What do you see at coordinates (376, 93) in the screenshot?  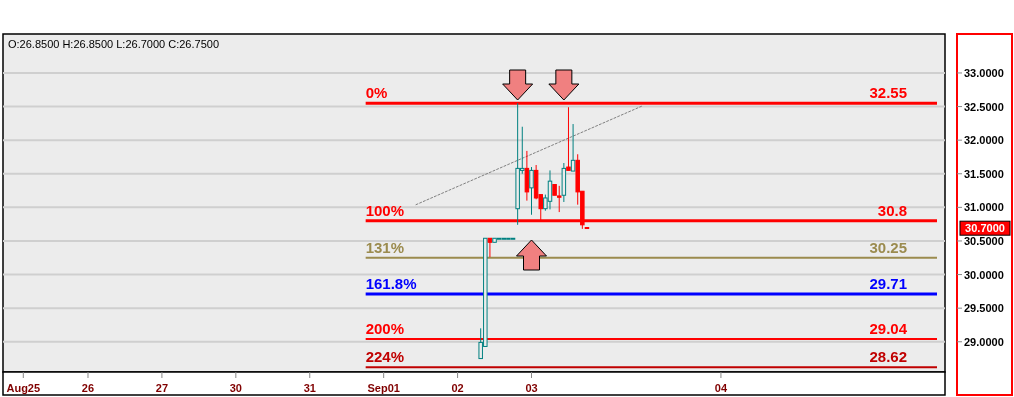 I see `annotation: 0%` at bounding box center [376, 93].